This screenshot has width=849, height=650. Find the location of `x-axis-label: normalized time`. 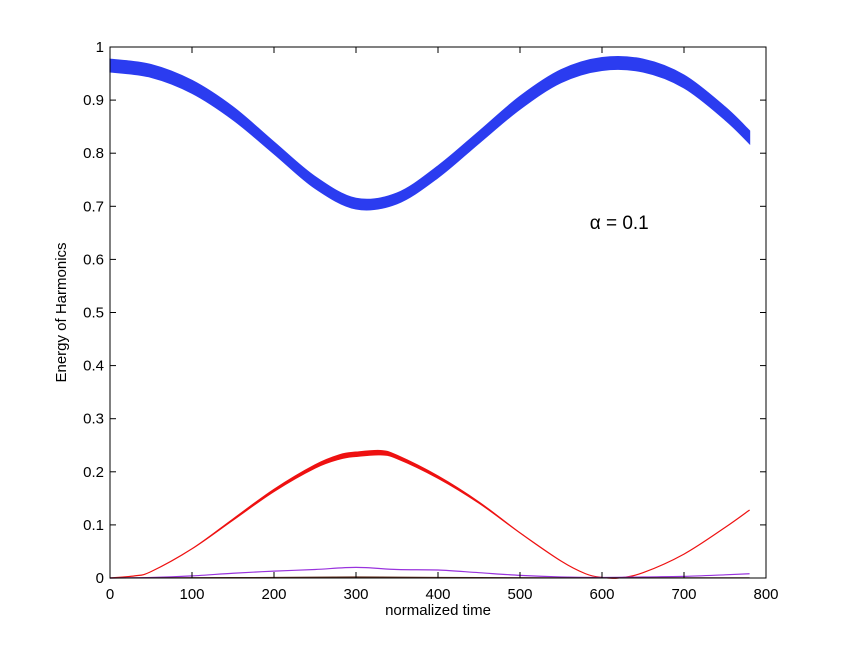

x-axis-label: normalized time is located at coordinates (438, 610).